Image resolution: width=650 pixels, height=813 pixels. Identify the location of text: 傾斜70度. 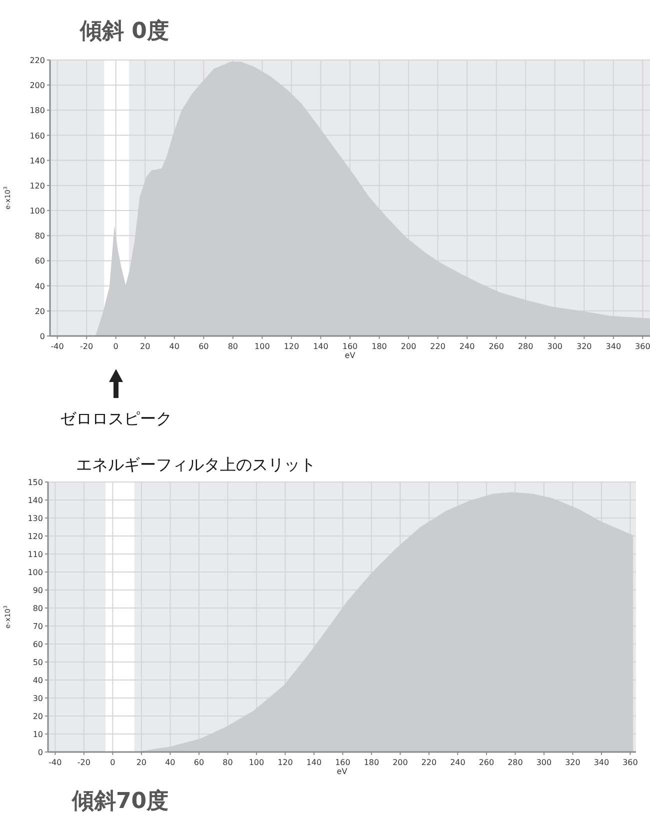
(120, 800).